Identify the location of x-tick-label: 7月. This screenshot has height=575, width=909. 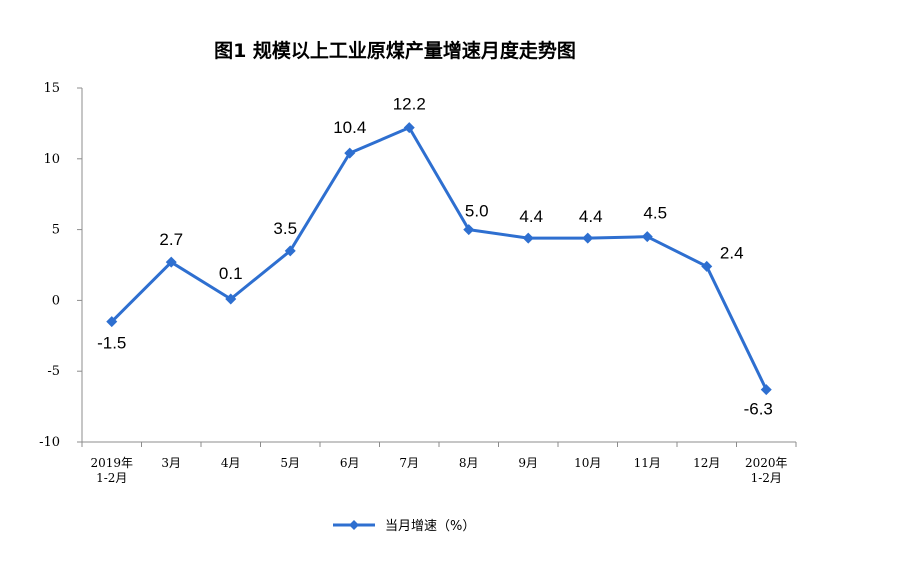
(409, 463).